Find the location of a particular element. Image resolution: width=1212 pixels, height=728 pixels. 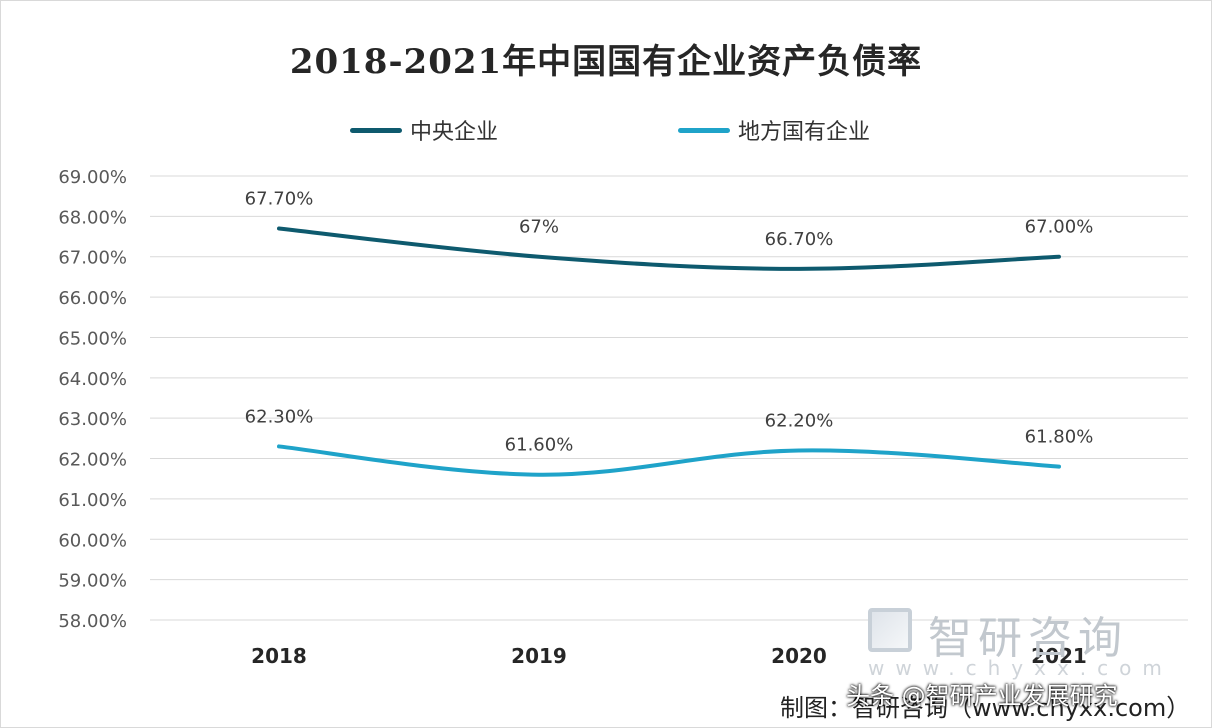

x-tick-label: 2020 is located at coordinates (799, 656).